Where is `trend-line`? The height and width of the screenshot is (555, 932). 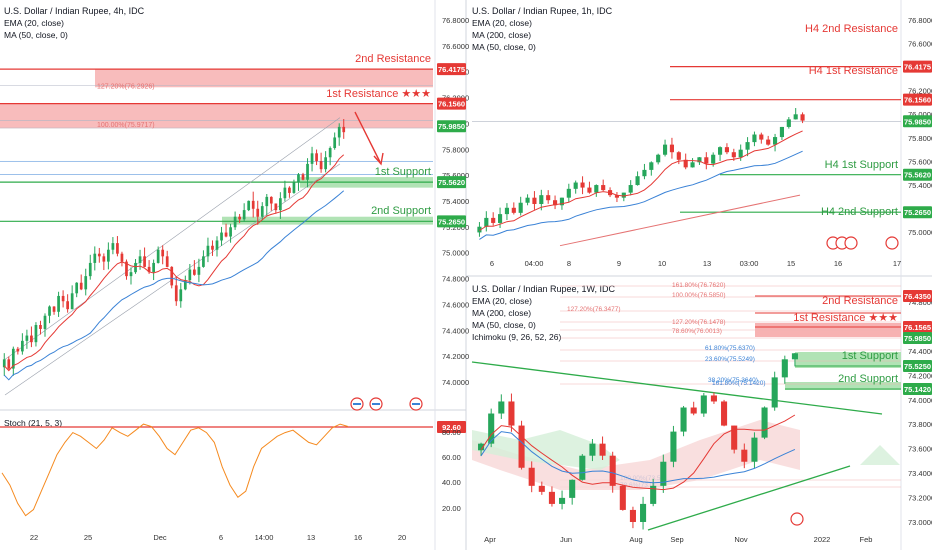 trend-line is located at coordinates (749, 498).